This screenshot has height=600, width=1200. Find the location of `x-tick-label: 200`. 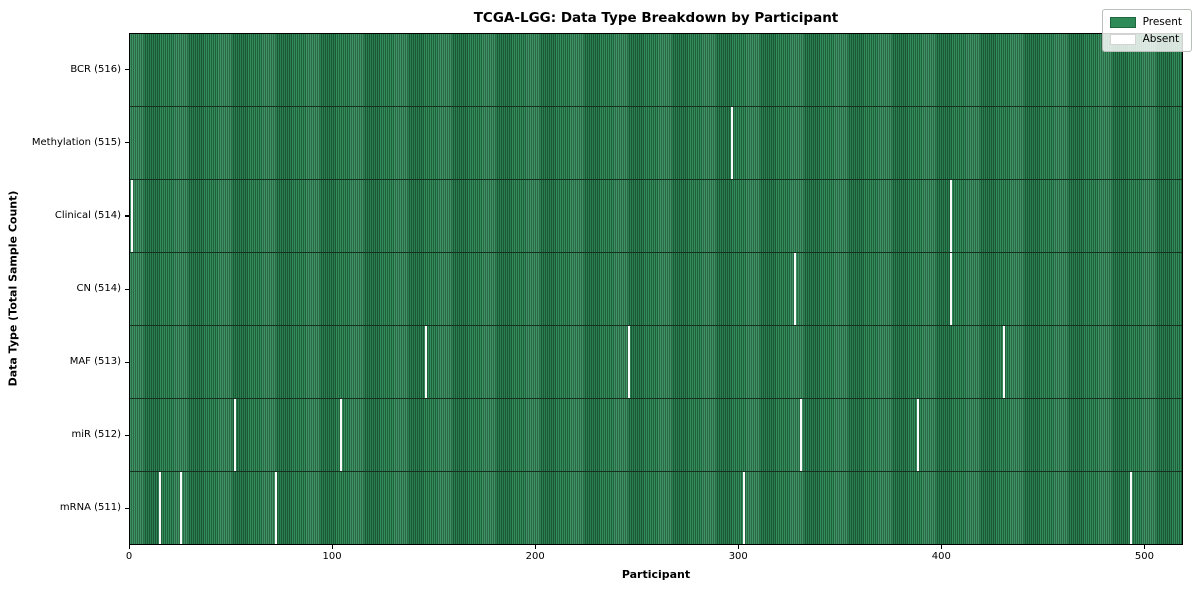

x-tick-label: 200 is located at coordinates (535, 556).